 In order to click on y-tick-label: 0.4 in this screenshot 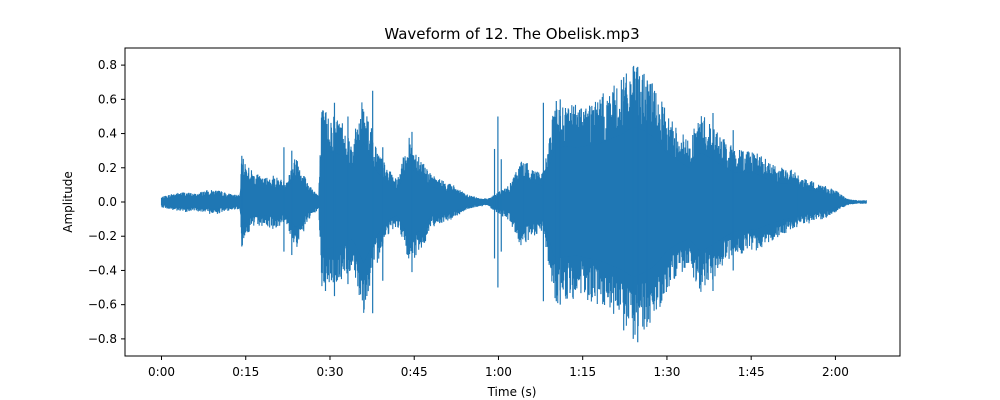, I will do `click(107, 134)`.